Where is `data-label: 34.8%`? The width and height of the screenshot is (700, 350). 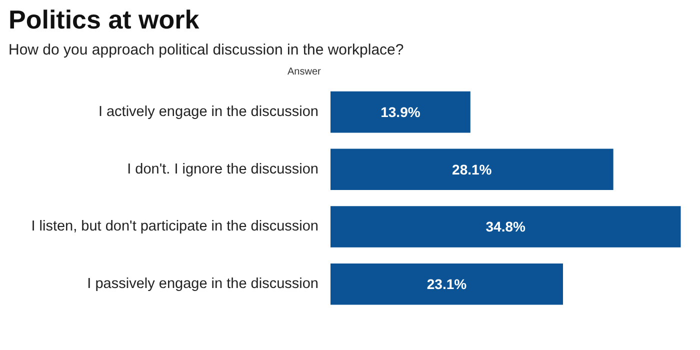 data-label: 34.8% is located at coordinates (506, 226).